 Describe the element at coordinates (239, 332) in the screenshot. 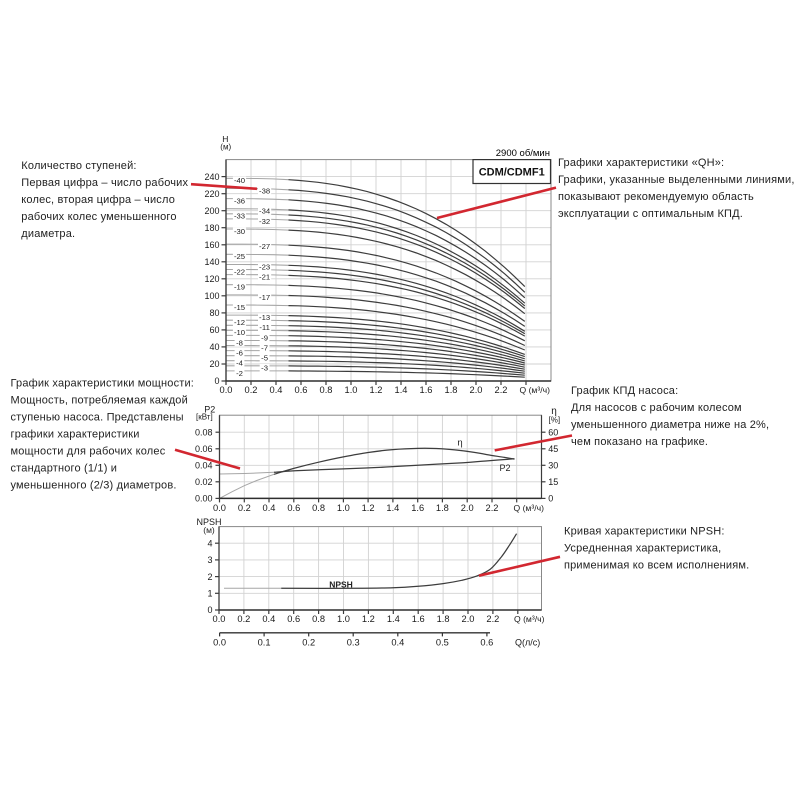

I see `svg-text: -10` at that location.